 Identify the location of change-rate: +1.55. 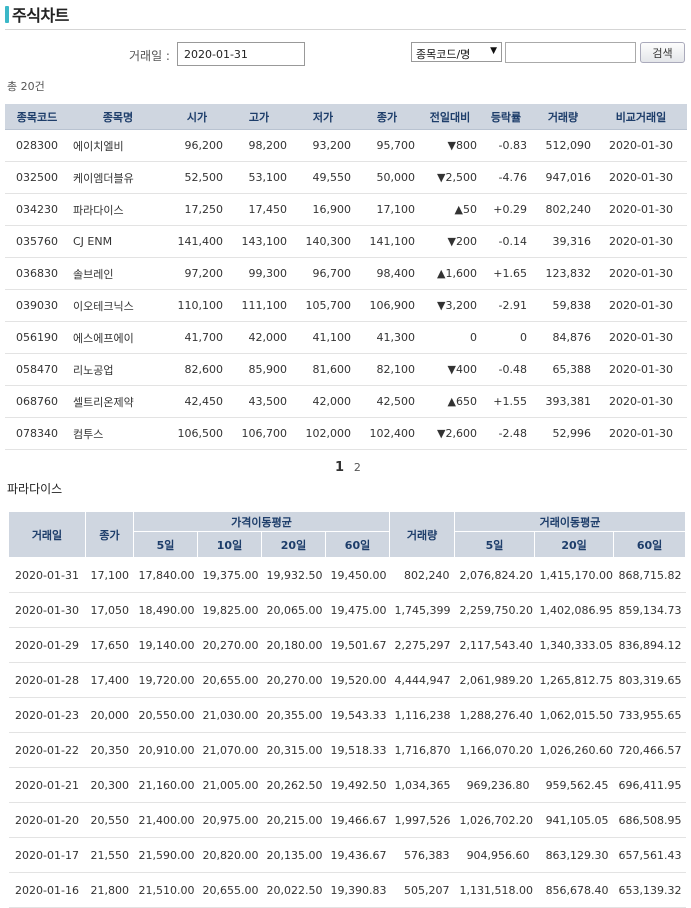
(506, 401).